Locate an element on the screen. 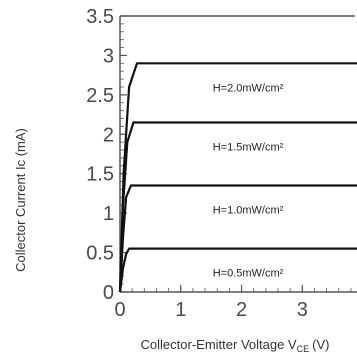  y-axis-title: Collector Current Ic (mA) is located at coordinates (20, 200).